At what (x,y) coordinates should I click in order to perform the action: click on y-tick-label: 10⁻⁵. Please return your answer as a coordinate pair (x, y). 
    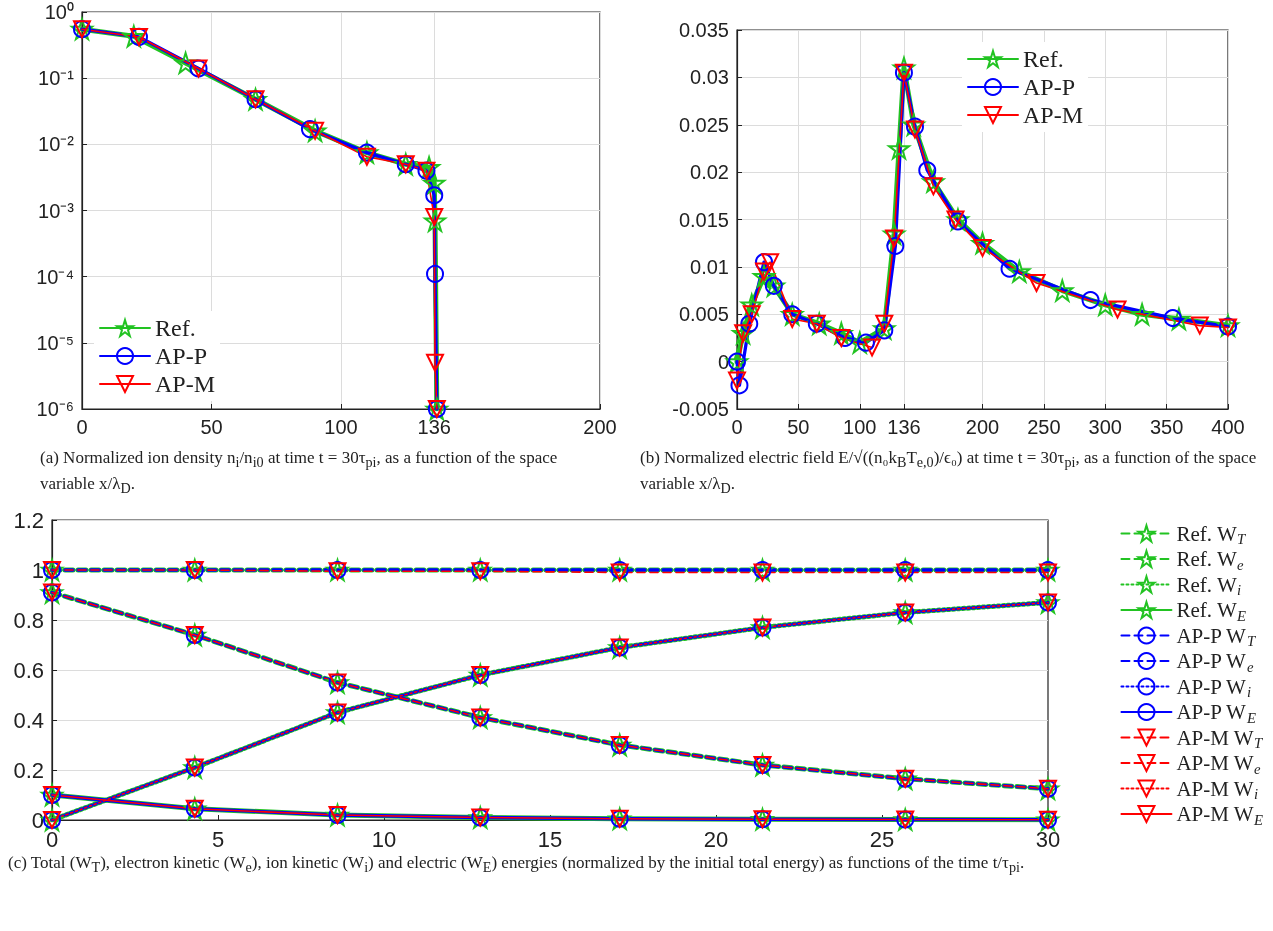
    Looking at the image, I should click on (55, 342).